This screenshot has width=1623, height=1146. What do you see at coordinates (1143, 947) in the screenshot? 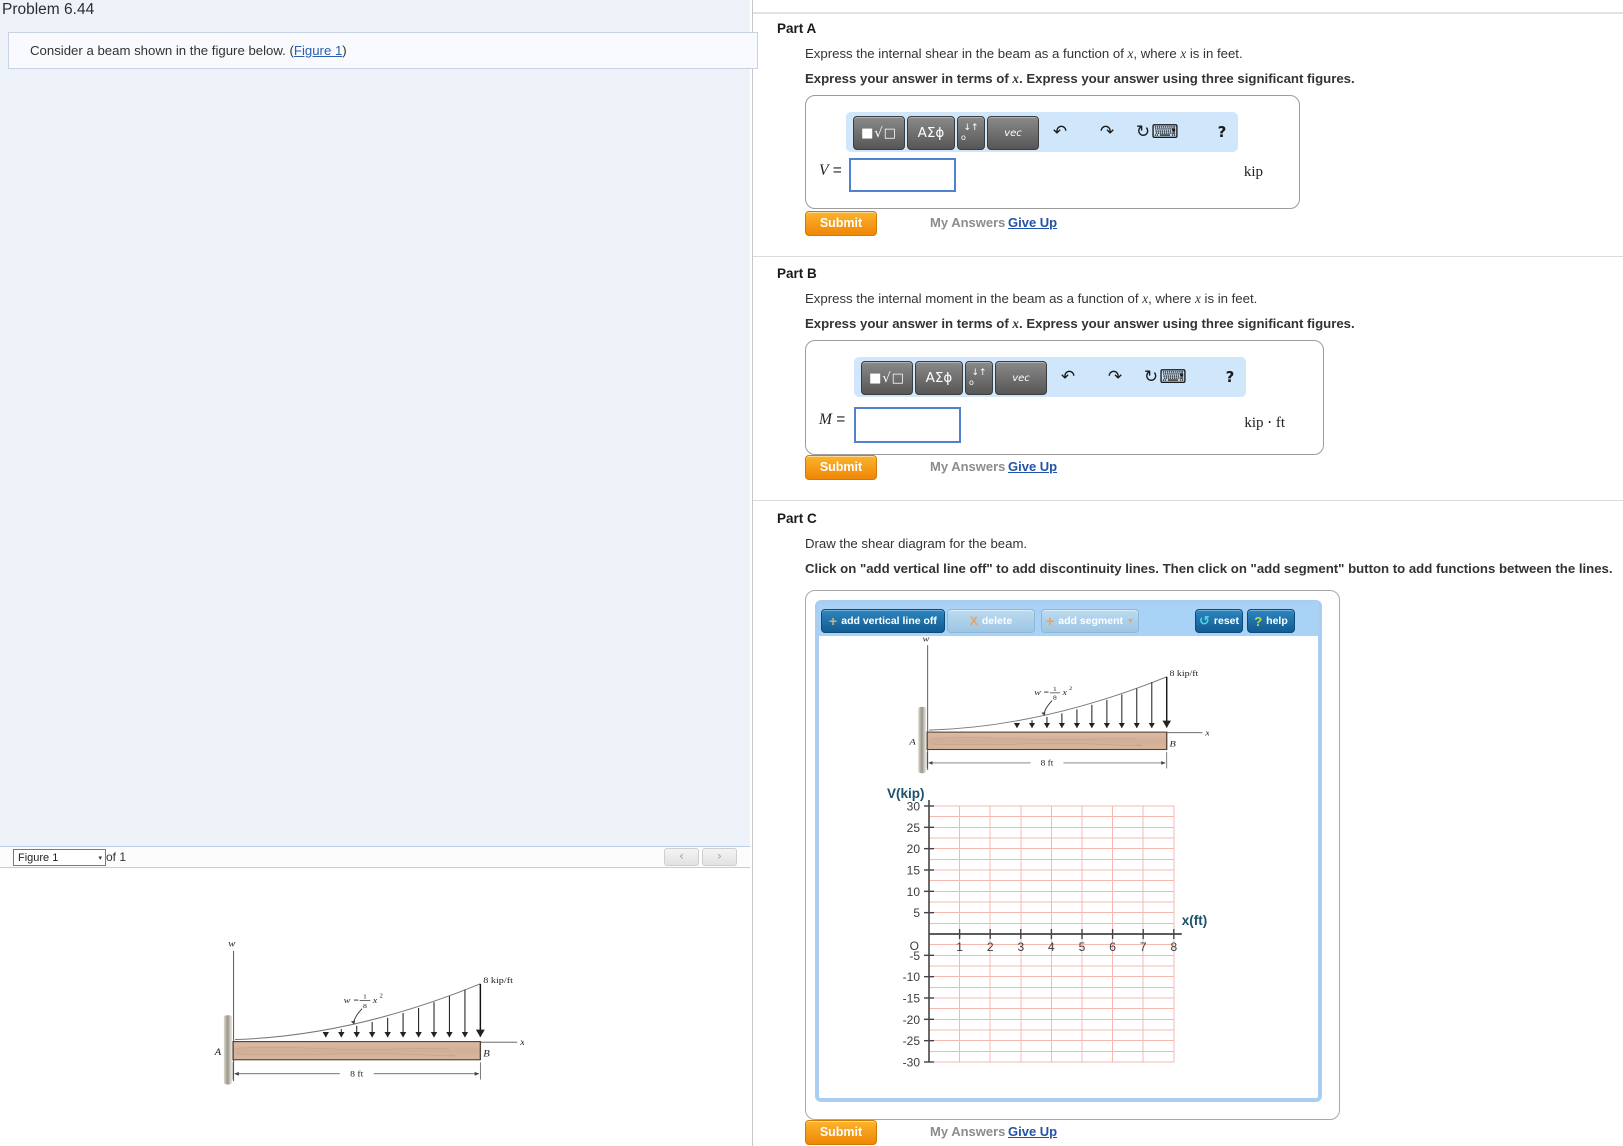
I see `svg-text: 7` at bounding box center [1143, 947].